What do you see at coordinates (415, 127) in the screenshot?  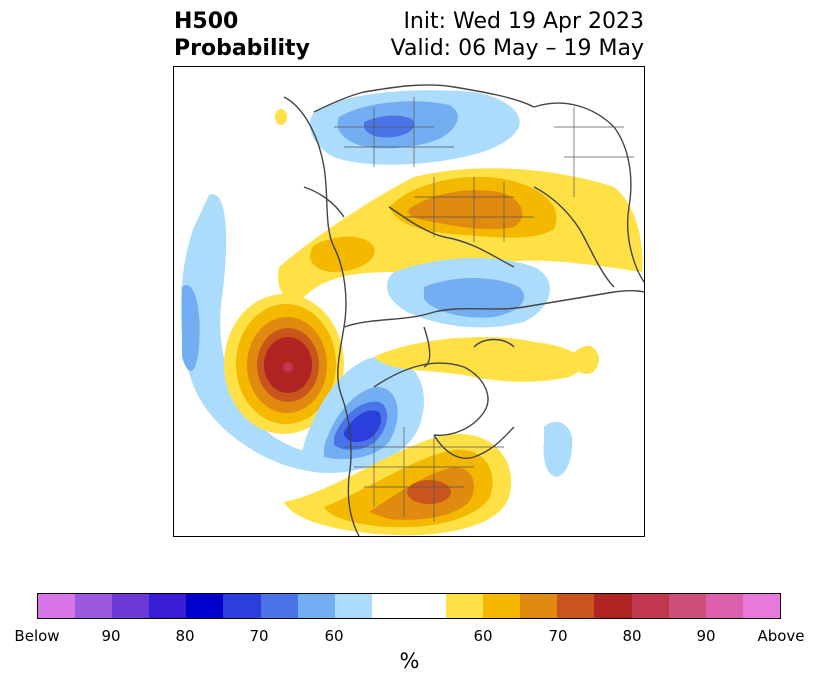 I see `trough-east-asia` at bounding box center [415, 127].